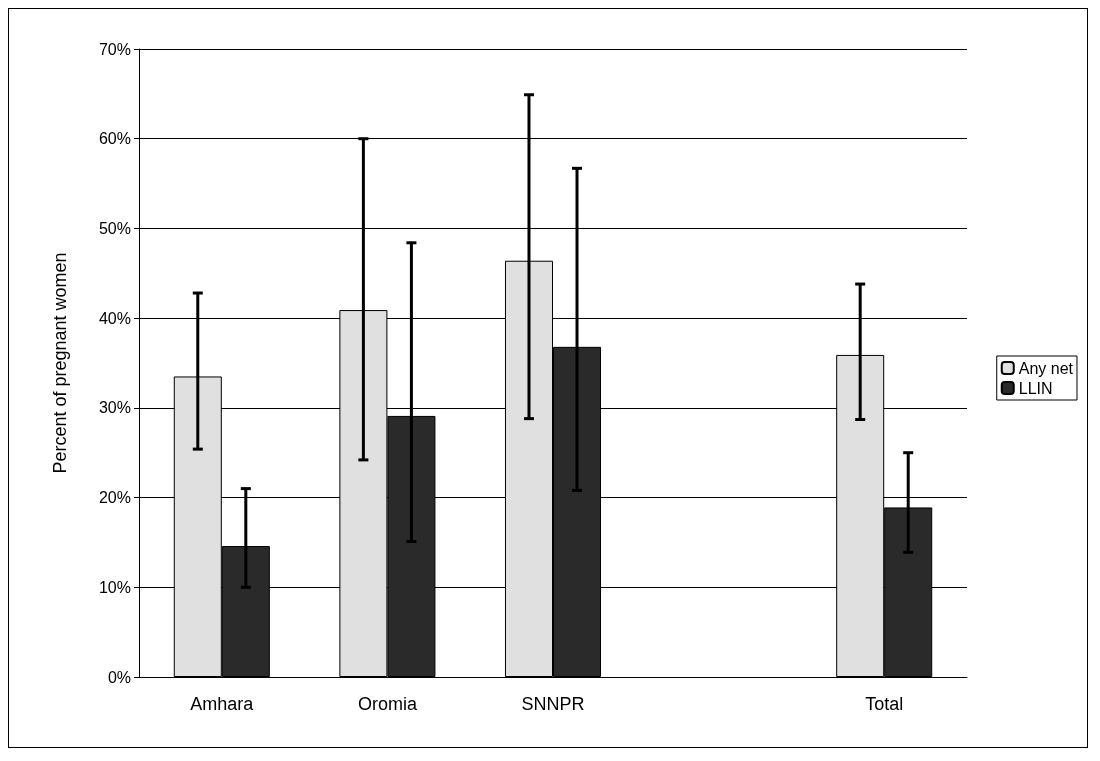  What do you see at coordinates (114, 49) in the screenshot?
I see `y-tick-label: 70%` at bounding box center [114, 49].